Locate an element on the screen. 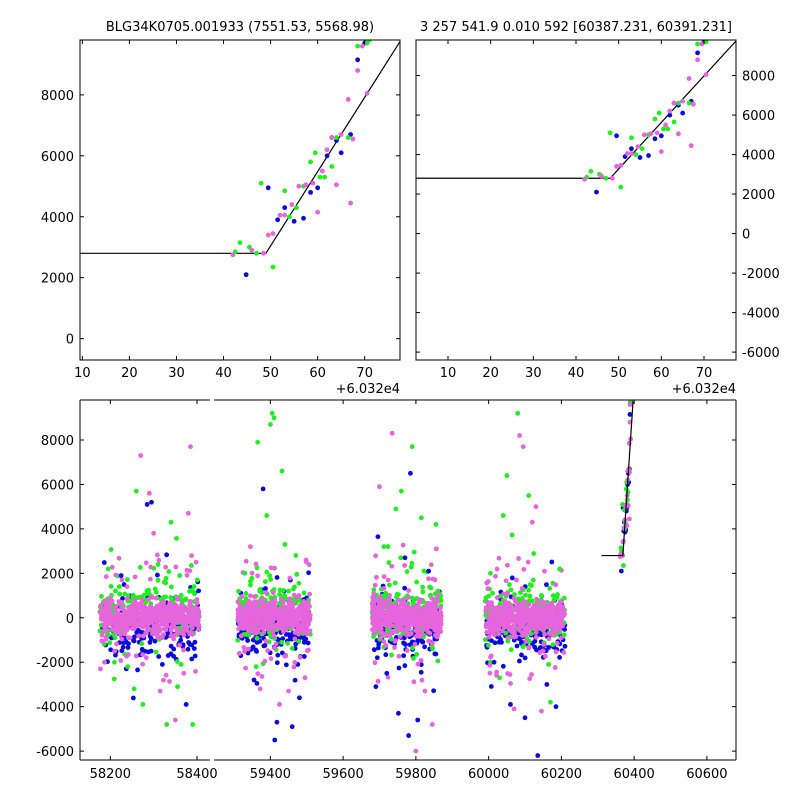 The height and width of the screenshot is (800, 800). x-tick-label: 30 is located at coordinates (533, 373).